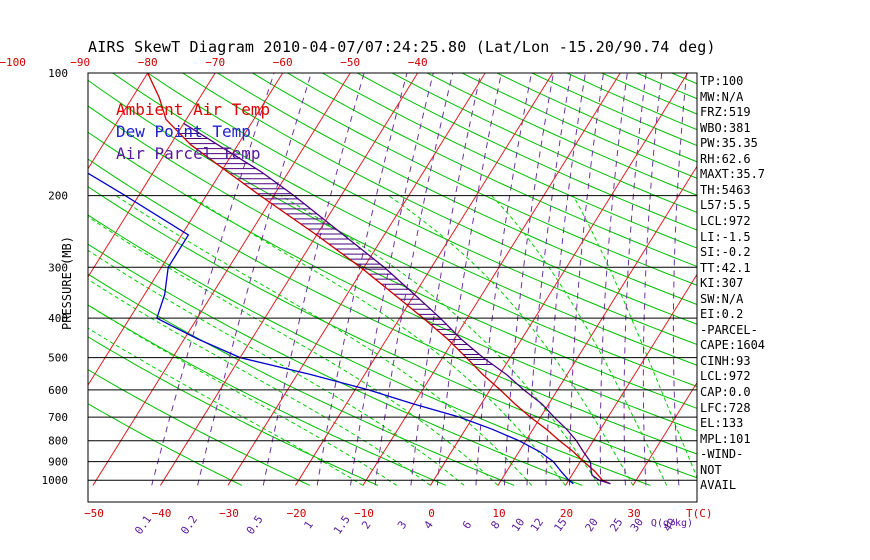 The width and height of the screenshot is (870, 560). Describe the element at coordinates (725, 158) in the screenshot. I see `index-line: RH:62.6` at that location.